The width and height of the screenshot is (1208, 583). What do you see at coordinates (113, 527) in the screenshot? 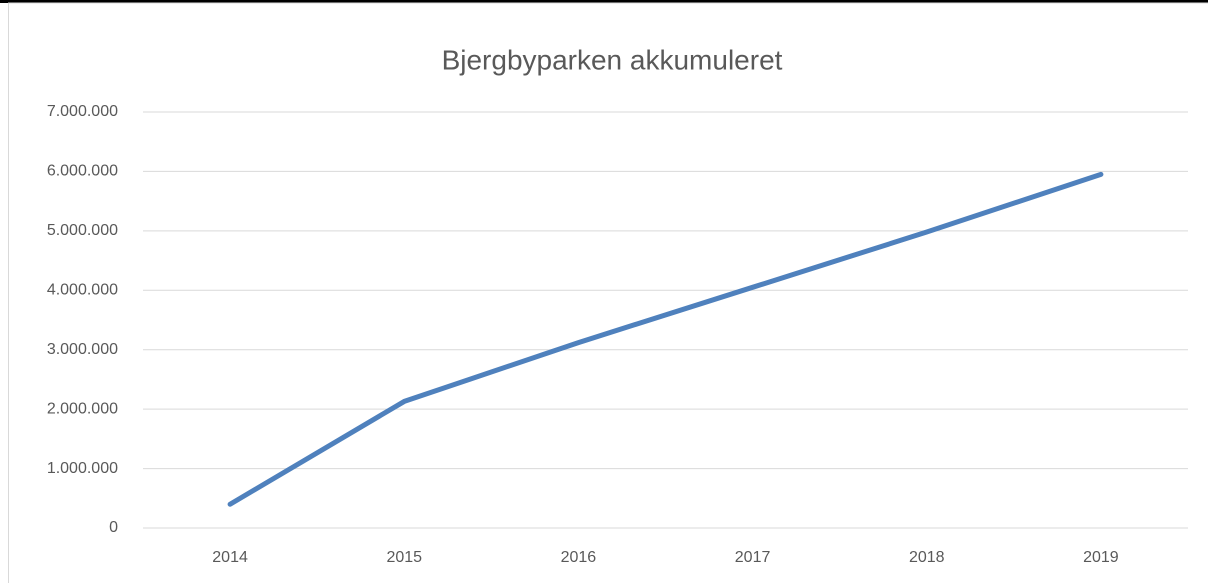
I see `y-tick-label: 0` at bounding box center [113, 527].